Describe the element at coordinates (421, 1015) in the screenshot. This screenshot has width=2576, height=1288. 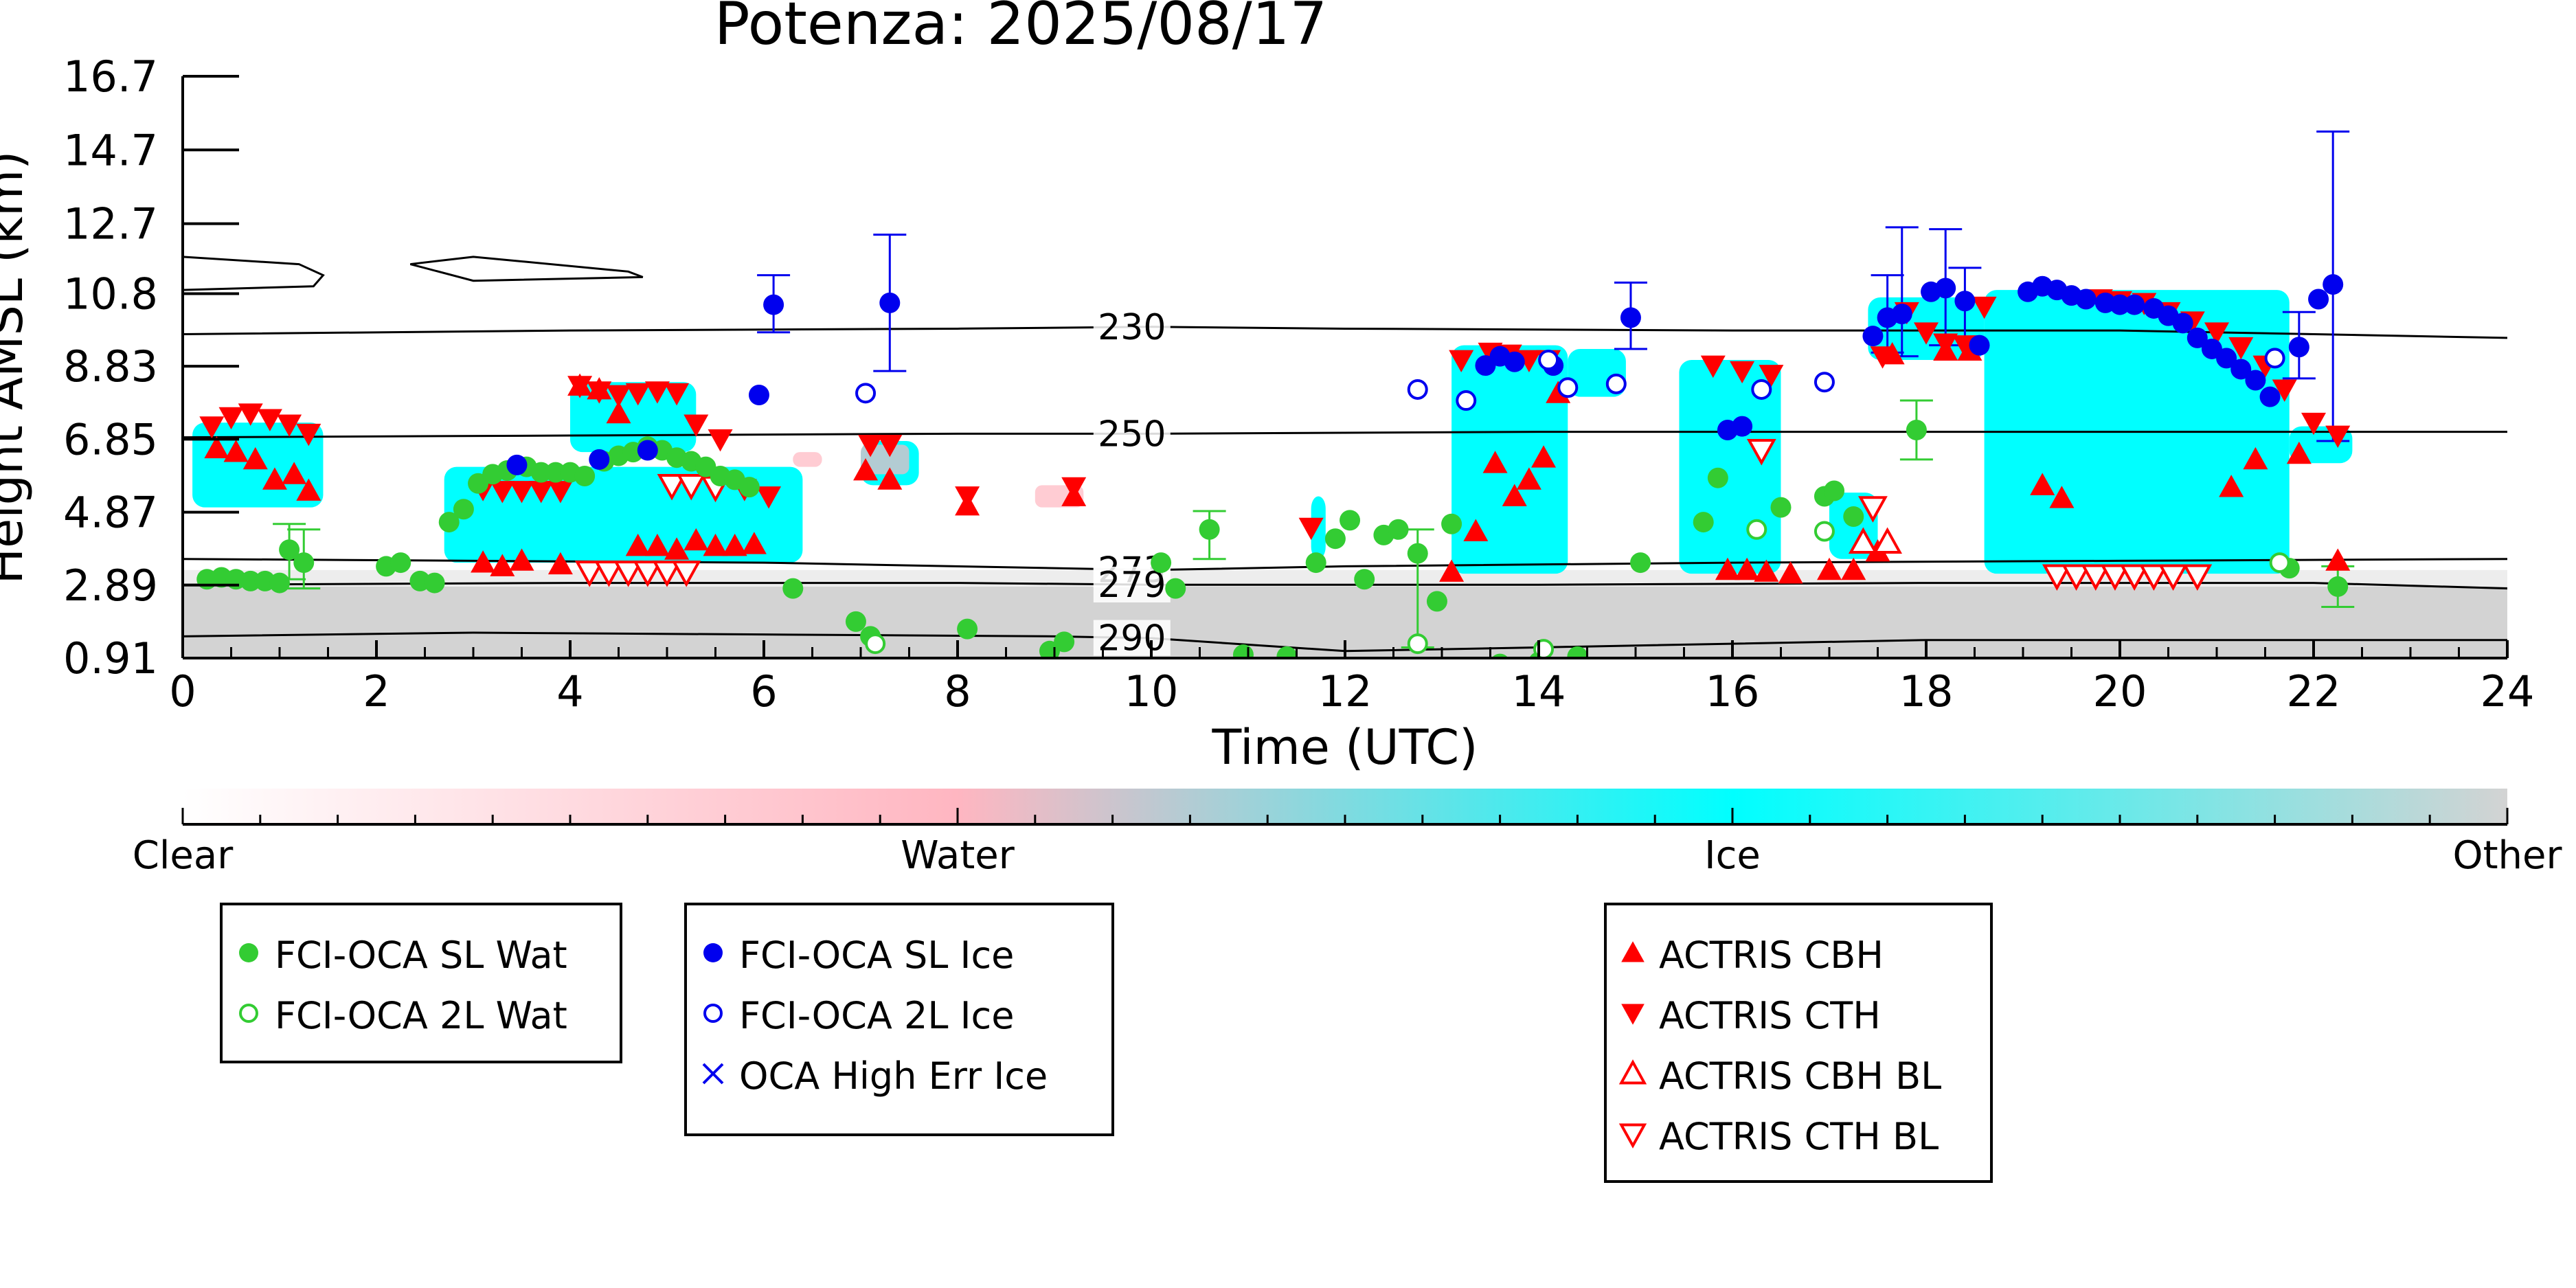
I see `legend-label: FCI-OCA 2L Wat` at that location.